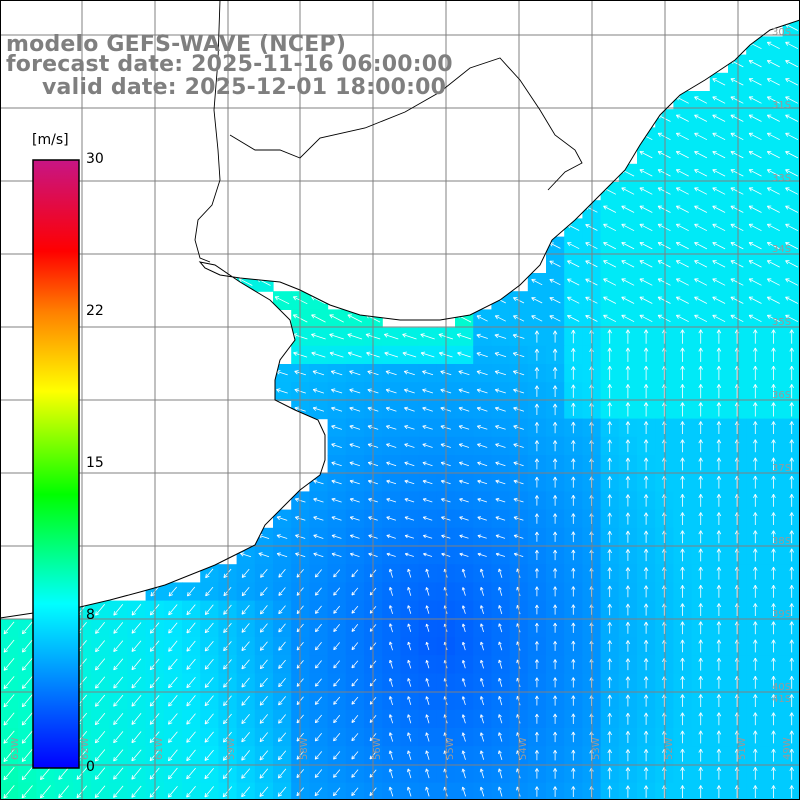 This screenshot has height=800, width=800. What do you see at coordinates (244, 87) in the screenshot?
I see `valid-date: valid date: 2025-12-01 18:00:00` at bounding box center [244, 87].